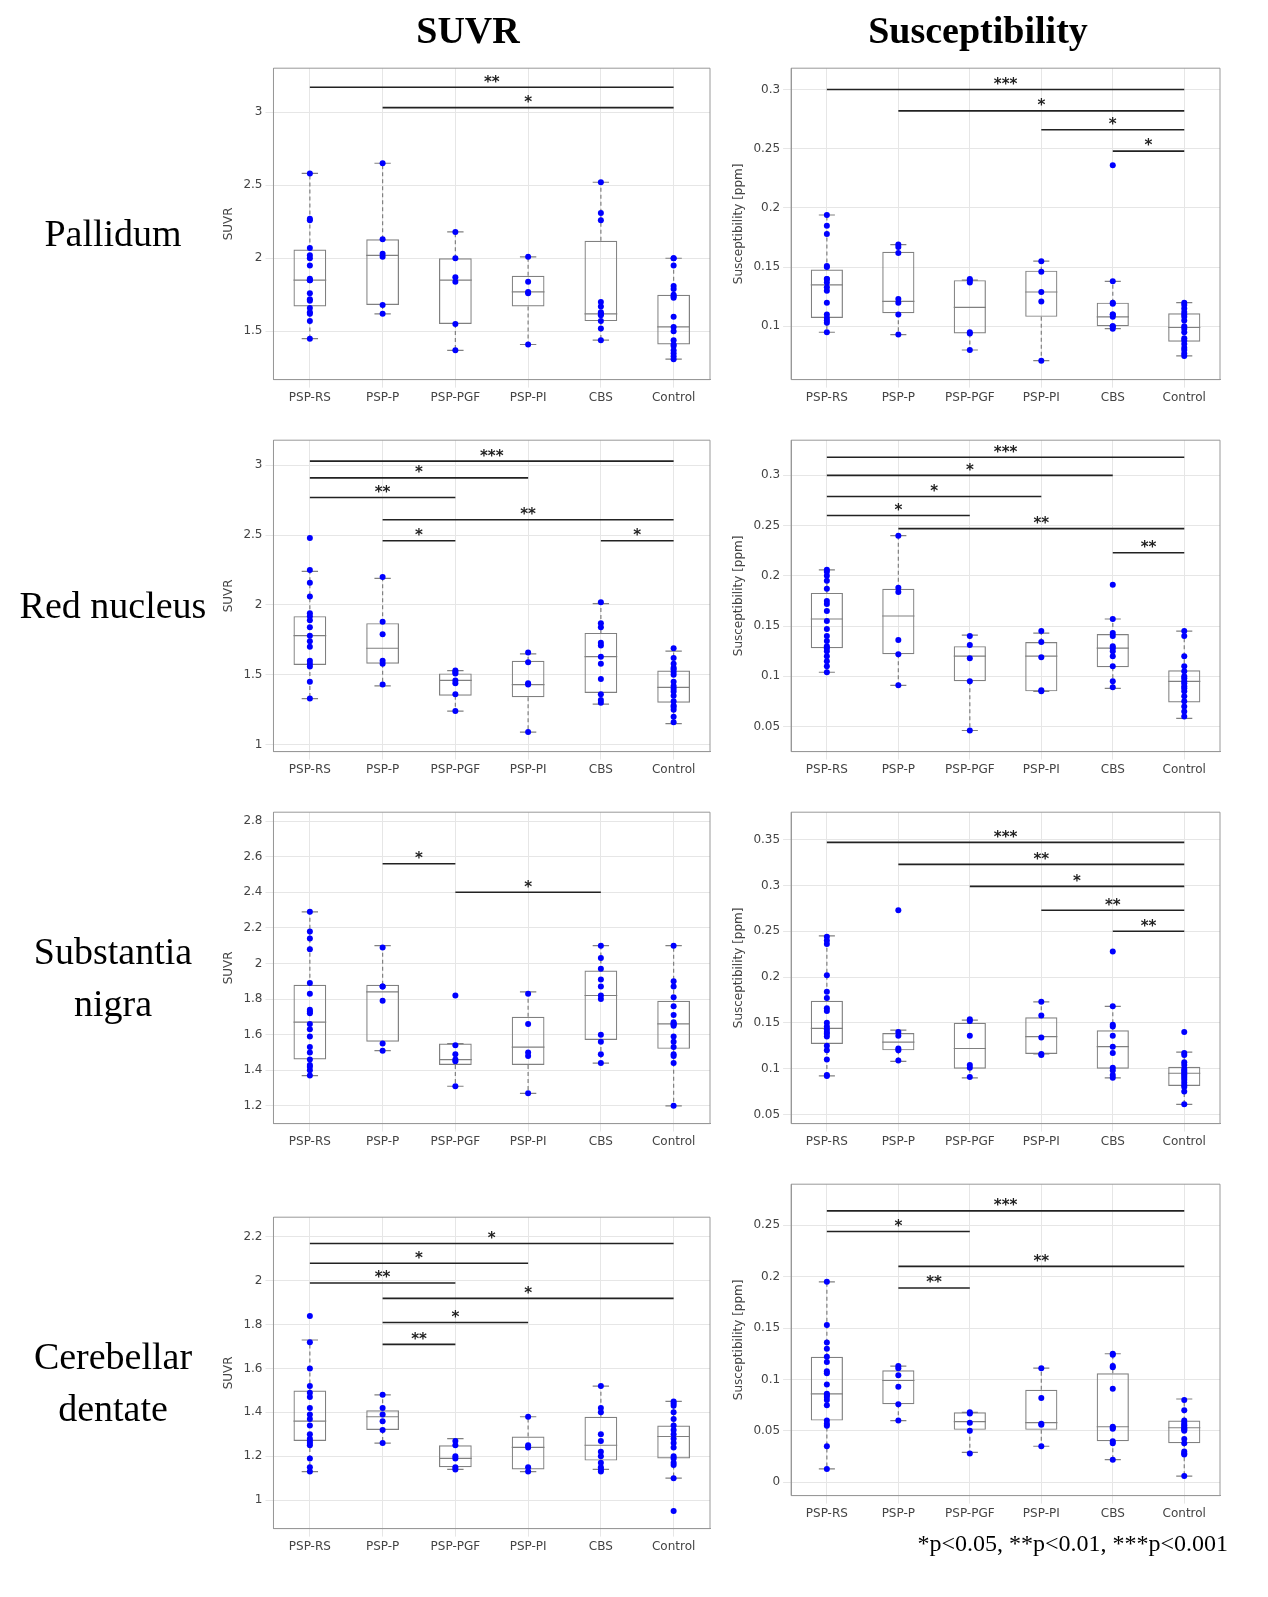  I want to click on text: *p<0.05, **p<0.01, ***p<0.001, so click(1072, 1543).